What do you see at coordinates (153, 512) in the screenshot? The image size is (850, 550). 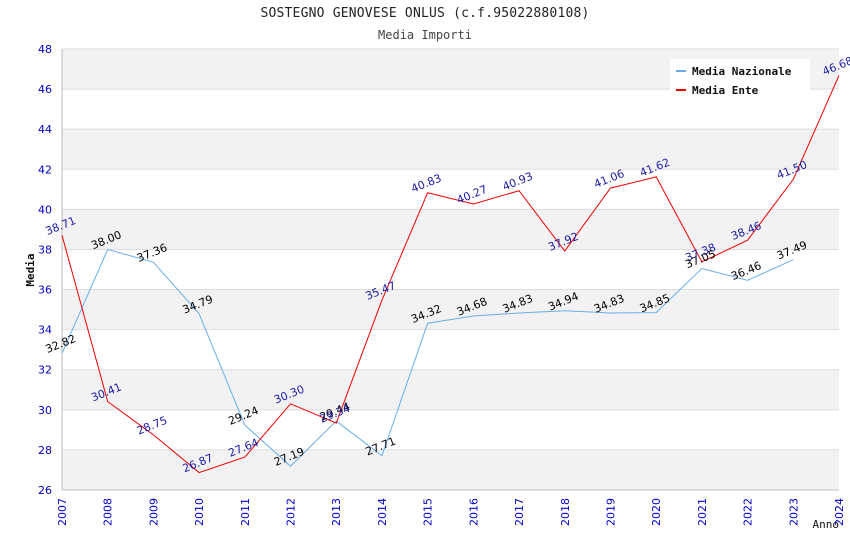 I see `x-tick-label: 2009` at bounding box center [153, 512].